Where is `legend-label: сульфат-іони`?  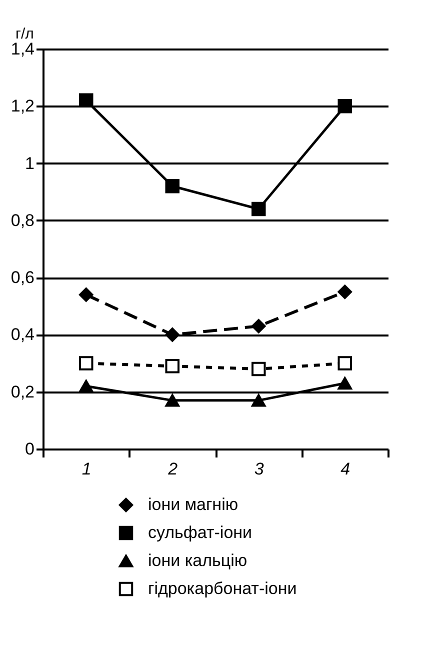
legend-label: сульфат-іони is located at coordinates (200, 532).